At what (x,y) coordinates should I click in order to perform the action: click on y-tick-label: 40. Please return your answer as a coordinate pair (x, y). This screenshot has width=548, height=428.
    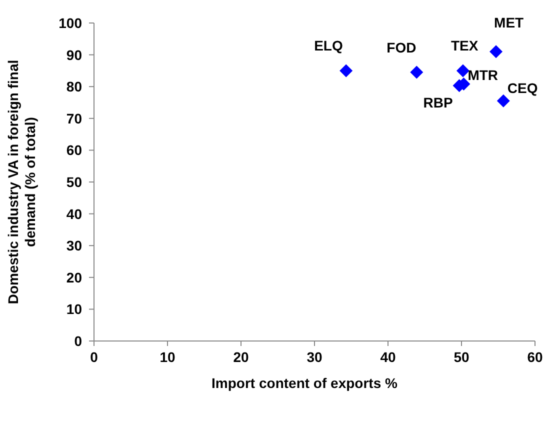
    Looking at the image, I should click on (74, 214).